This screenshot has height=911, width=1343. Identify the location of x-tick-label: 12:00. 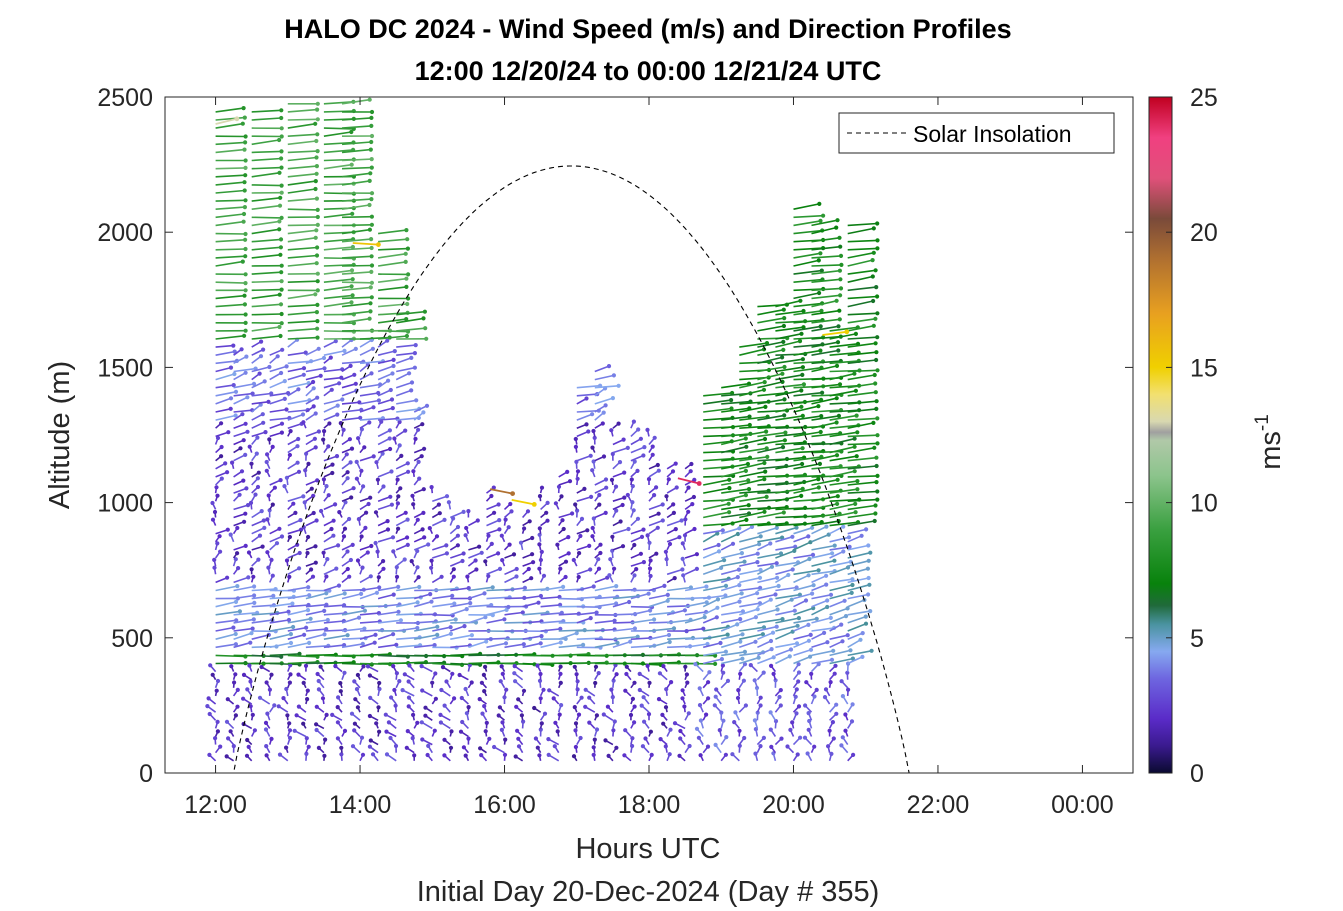
(215, 805).